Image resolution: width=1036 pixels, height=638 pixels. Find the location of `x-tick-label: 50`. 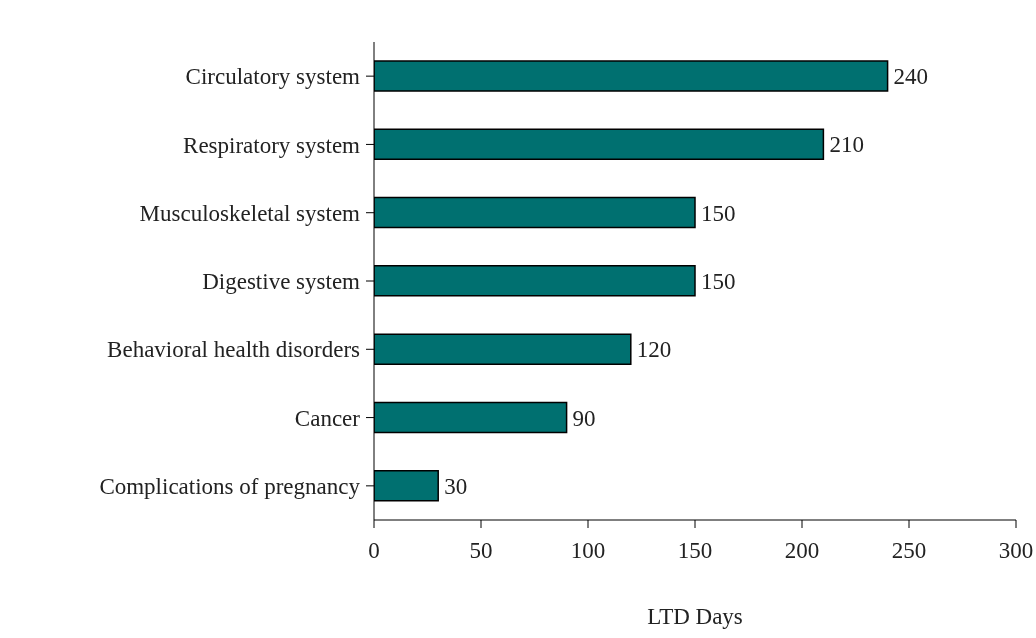

x-tick-label: 50 is located at coordinates (481, 551).